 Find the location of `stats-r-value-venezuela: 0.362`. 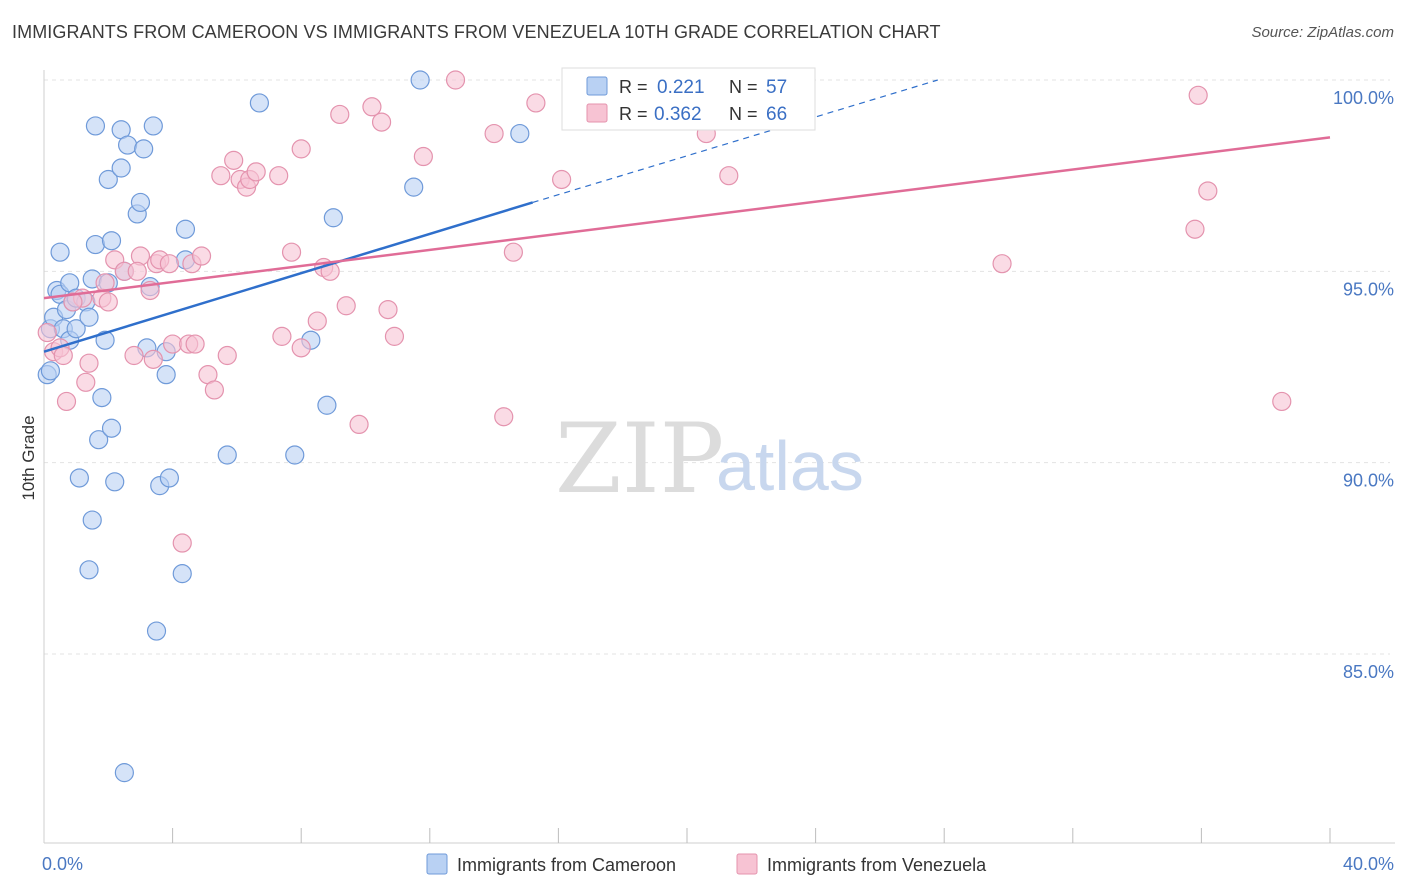

stats-r-value-venezuela: 0.362 is located at coordinates (678, 114).